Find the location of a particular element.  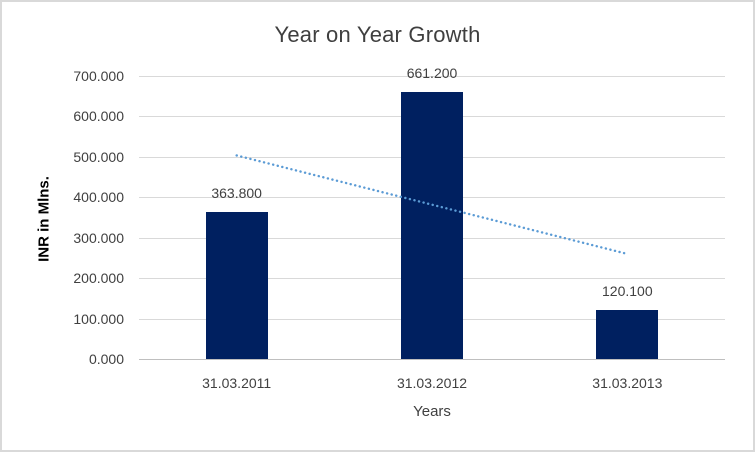

bar-value-label: 363.800 is located at coordinates (236, 192).